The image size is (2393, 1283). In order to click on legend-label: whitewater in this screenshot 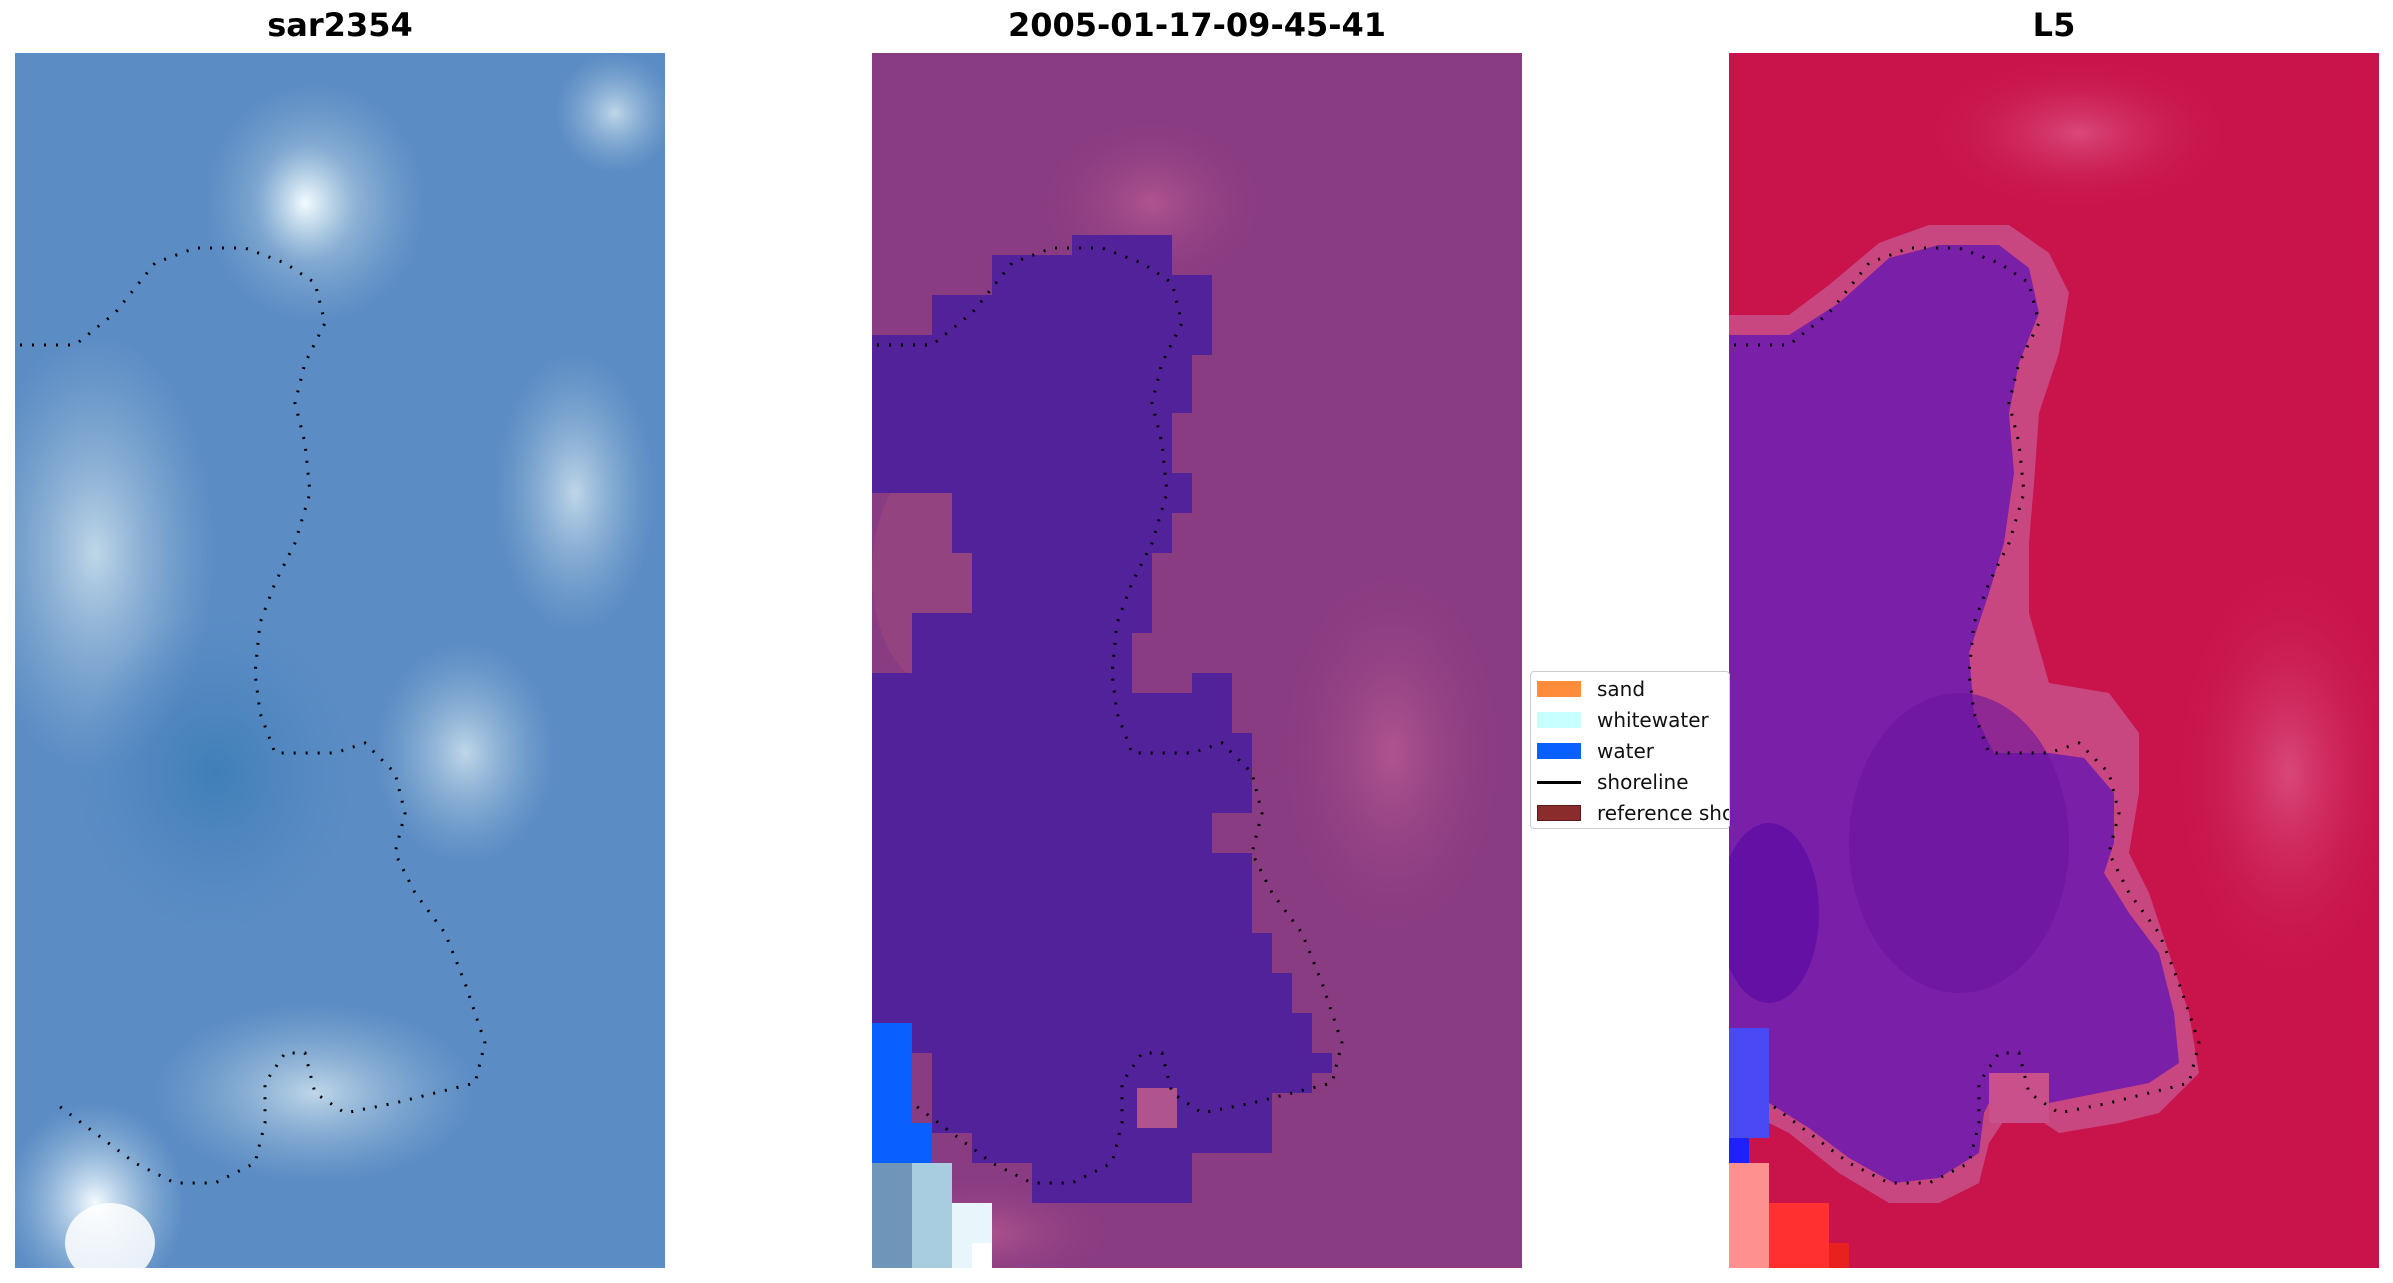, I will do `click(1653, 720)`.